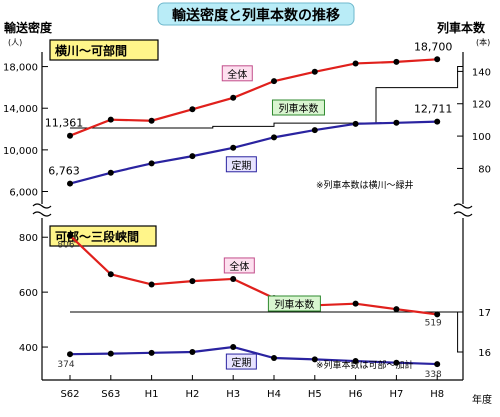 Image resolution: width=500 pixels, height=417 pixels. I want to click on left-tick-label: 10,000, so click(20, 151).